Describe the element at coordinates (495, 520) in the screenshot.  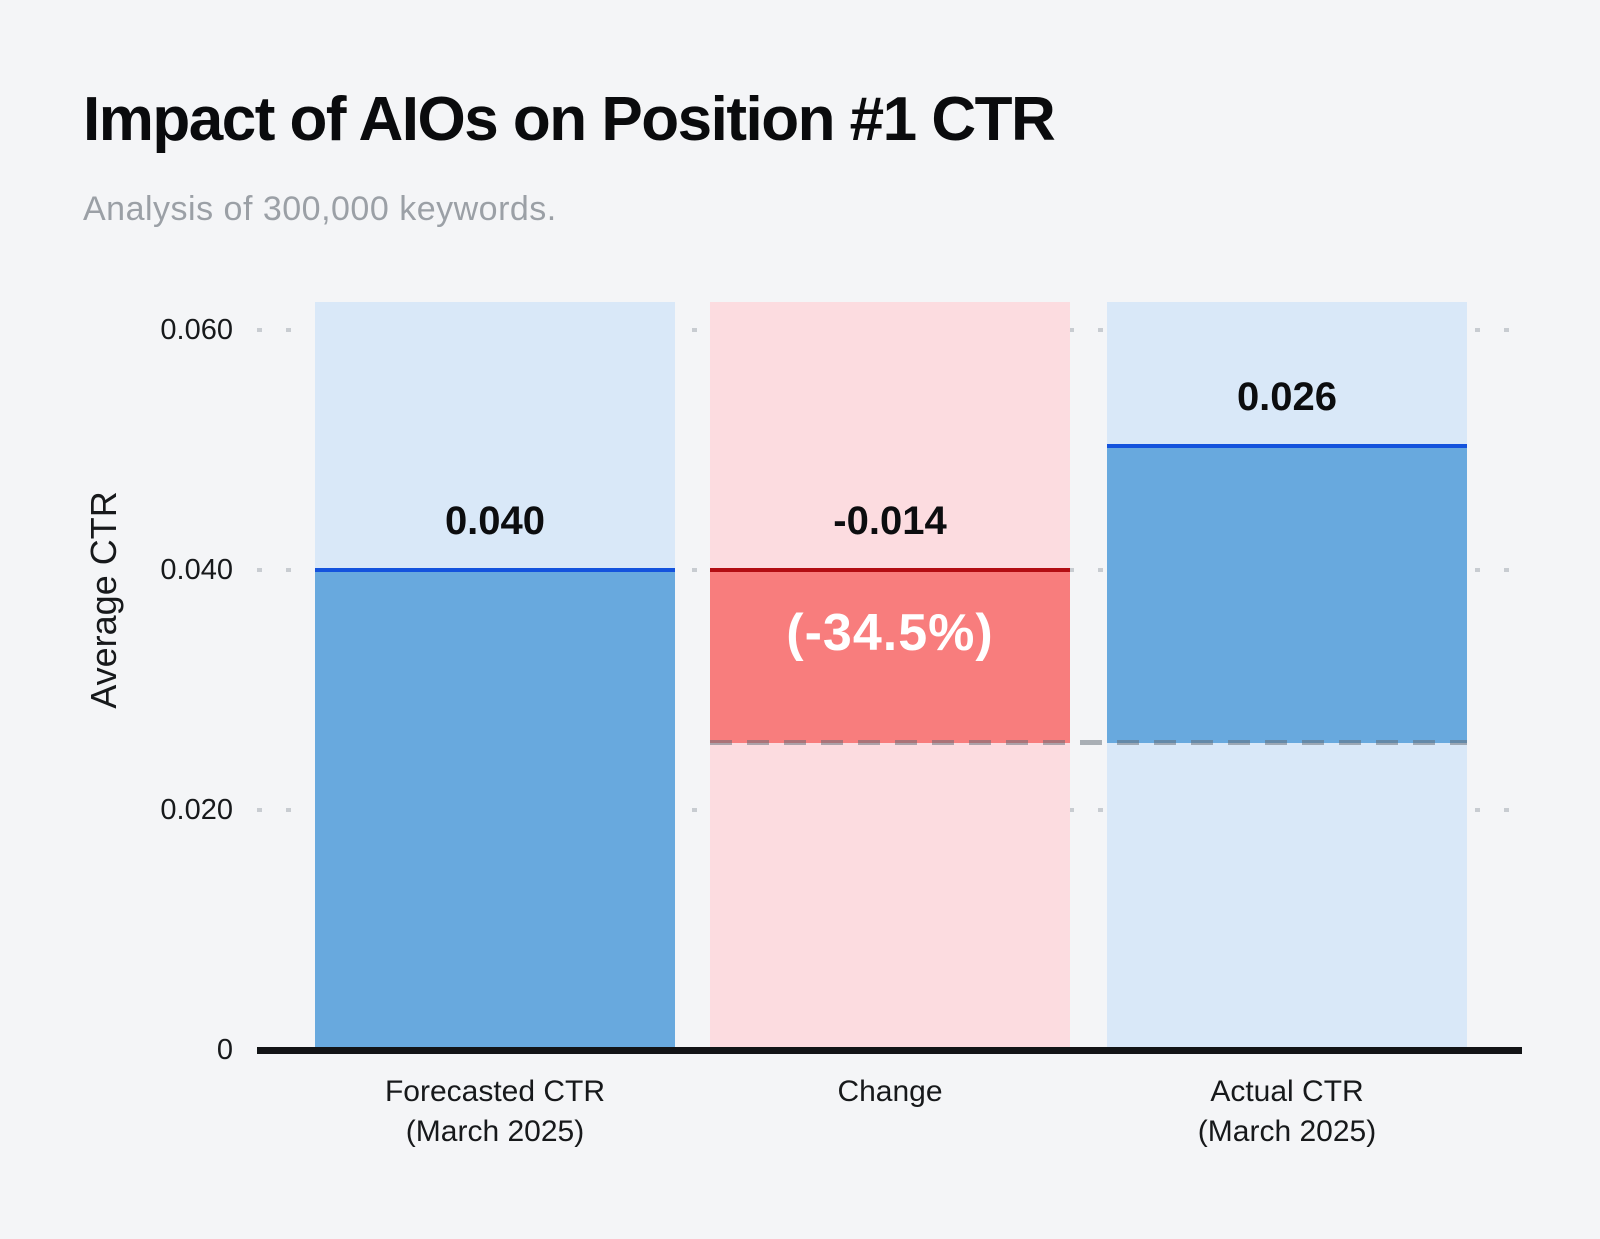
I see `bar-value-label-forecasted: 0.040` at that location.